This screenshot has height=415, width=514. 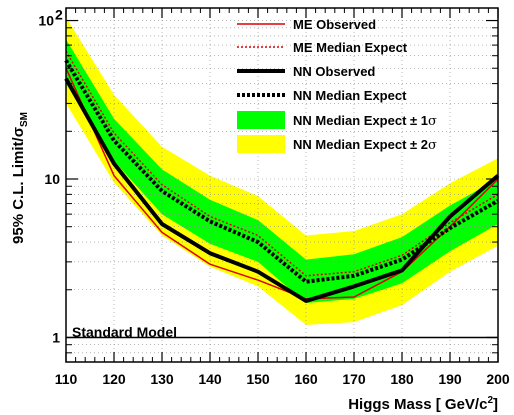 What do you see at coordinates (162, 379) in the screenshot?
I see `x-tick-label-2: 130` at bounding box center [162, 379].